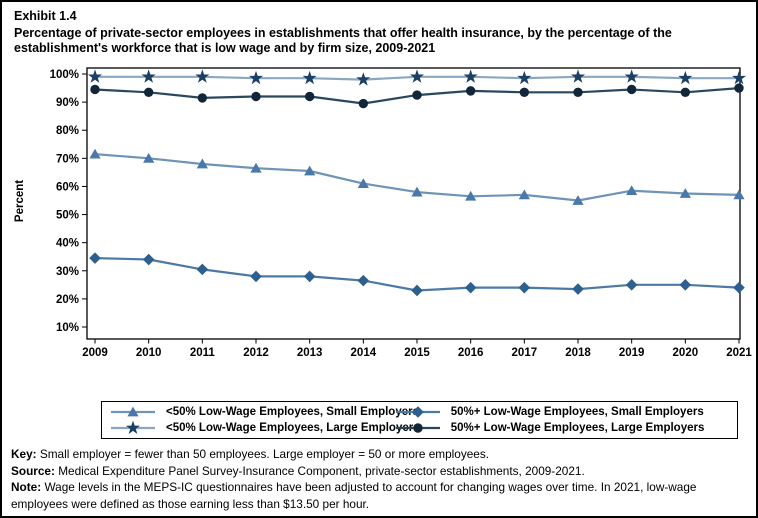 The image size is (758, 518). I want to click on star-marker-icon, so click(133, 427).